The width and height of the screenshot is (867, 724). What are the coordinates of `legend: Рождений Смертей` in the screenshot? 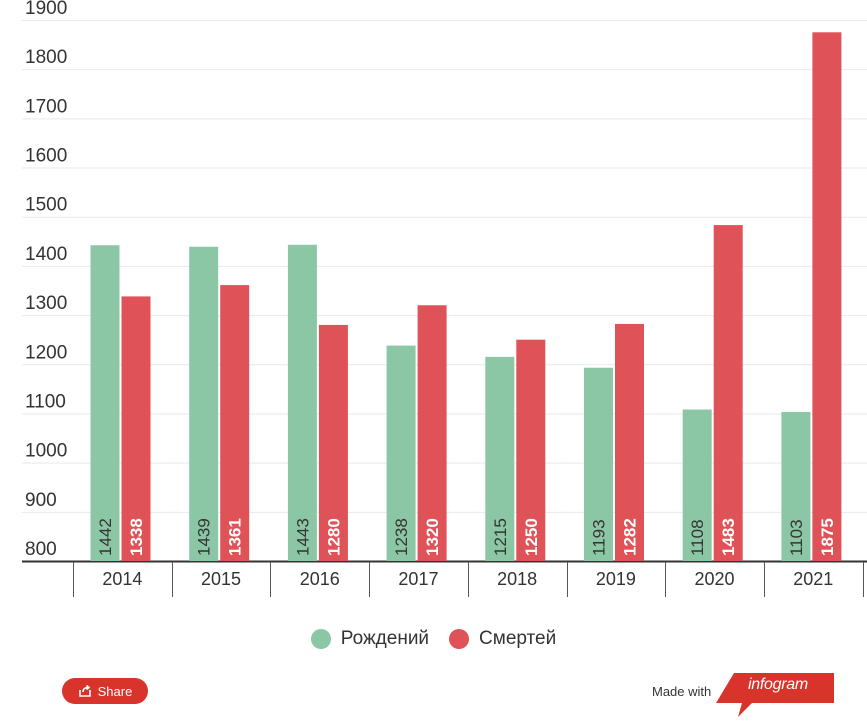 It's located at (433, 639).